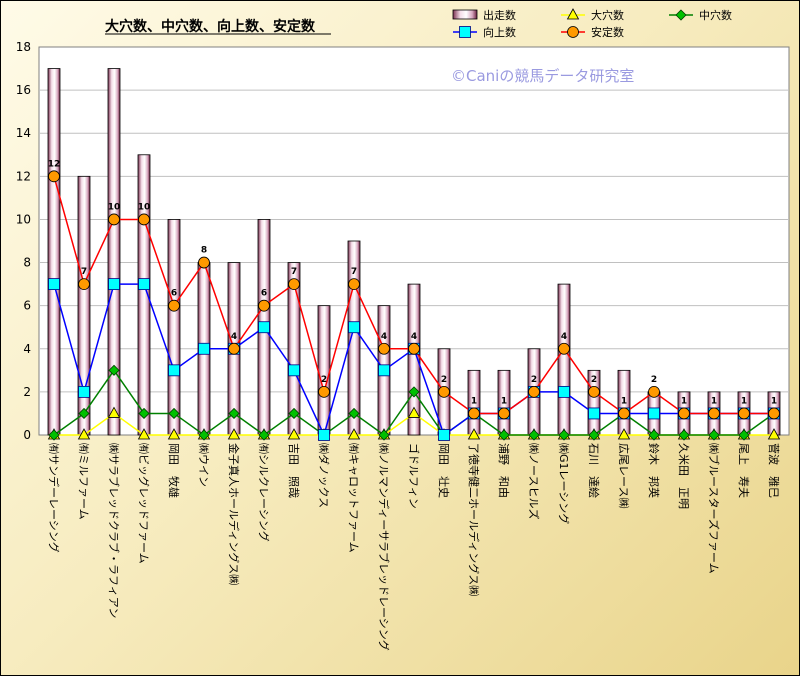 The height and width of the screenshot is (677, 800). What do you see at coordinates (353, 498) in the screenshot?
I see `category-label: ㈲キャロットファーム` at bounding box center [353, 498].